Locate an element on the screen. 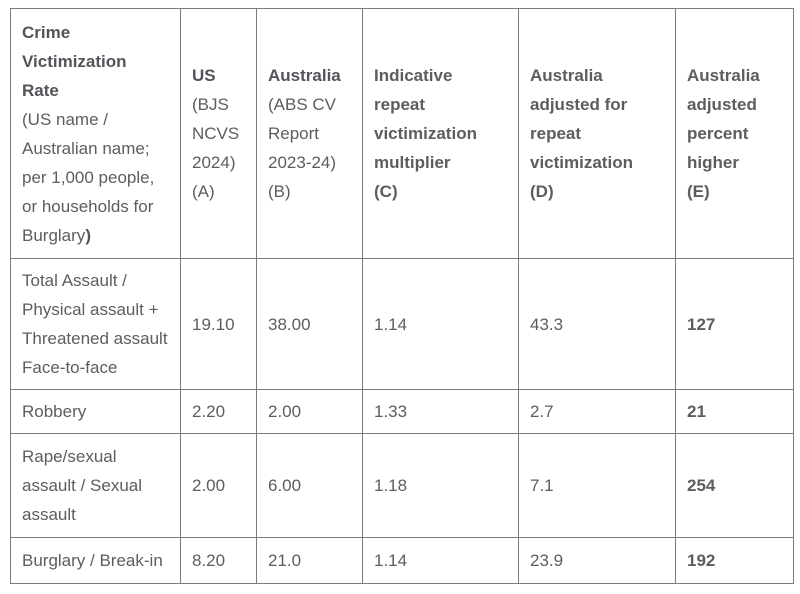  adjusted-value-cell: 23.9 is located at coordinates (597, 560).